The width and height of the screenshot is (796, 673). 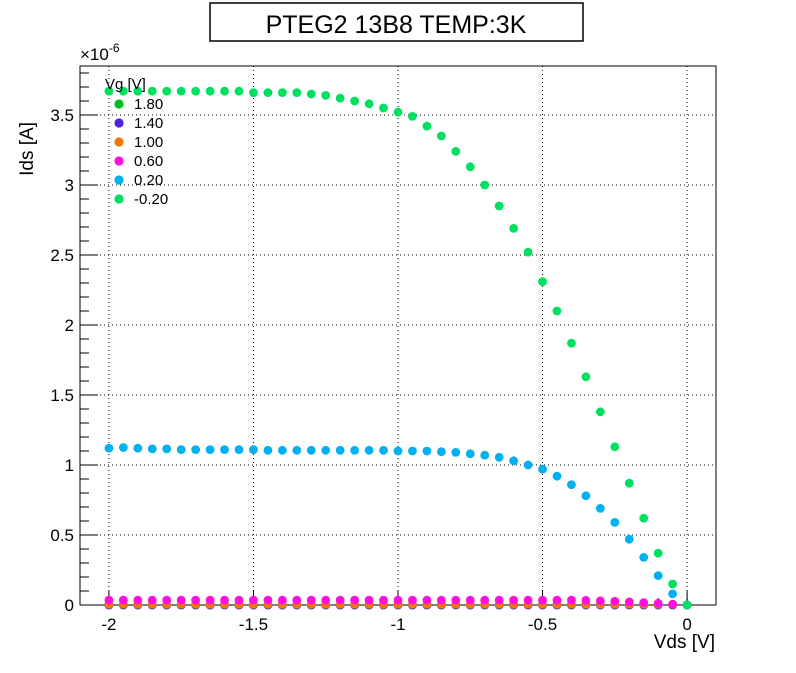 I want to click on y-tick-label: 0.5, so click(x=62, y=535).